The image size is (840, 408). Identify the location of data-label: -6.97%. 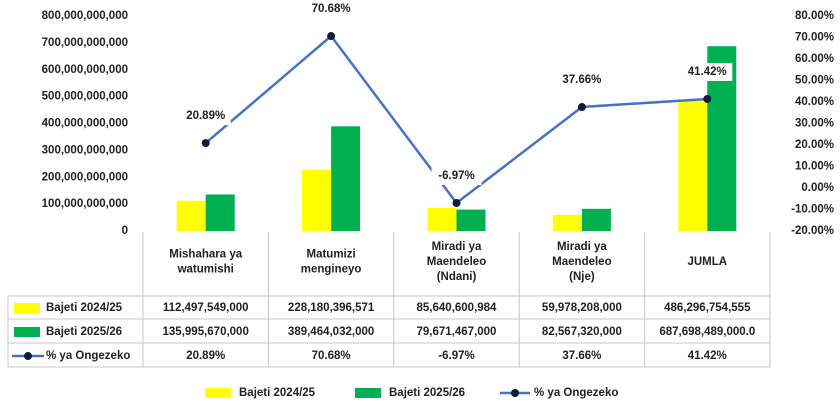
(456, 176).